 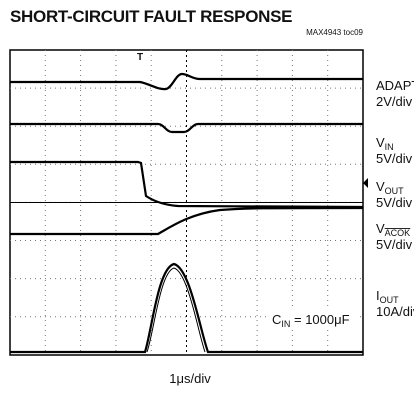 I want to click on timebase: 1μs/div, so click(x=190, y=378).